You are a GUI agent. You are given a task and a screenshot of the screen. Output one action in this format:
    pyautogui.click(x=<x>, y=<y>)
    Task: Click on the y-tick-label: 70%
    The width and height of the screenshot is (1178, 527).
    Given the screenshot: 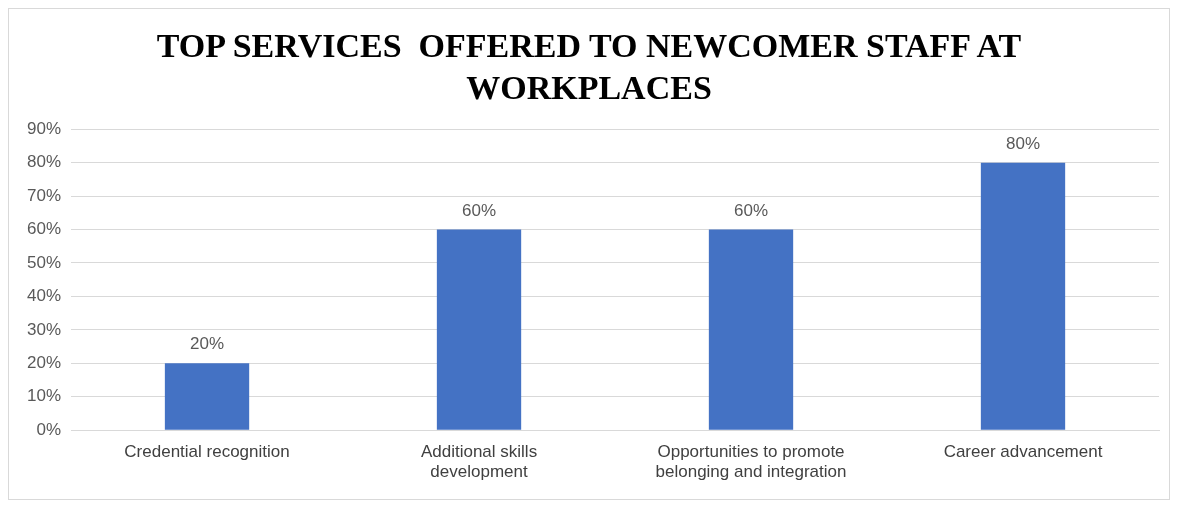 What is the action you would take?
    pyautogui.click(x=44, y=195)
    